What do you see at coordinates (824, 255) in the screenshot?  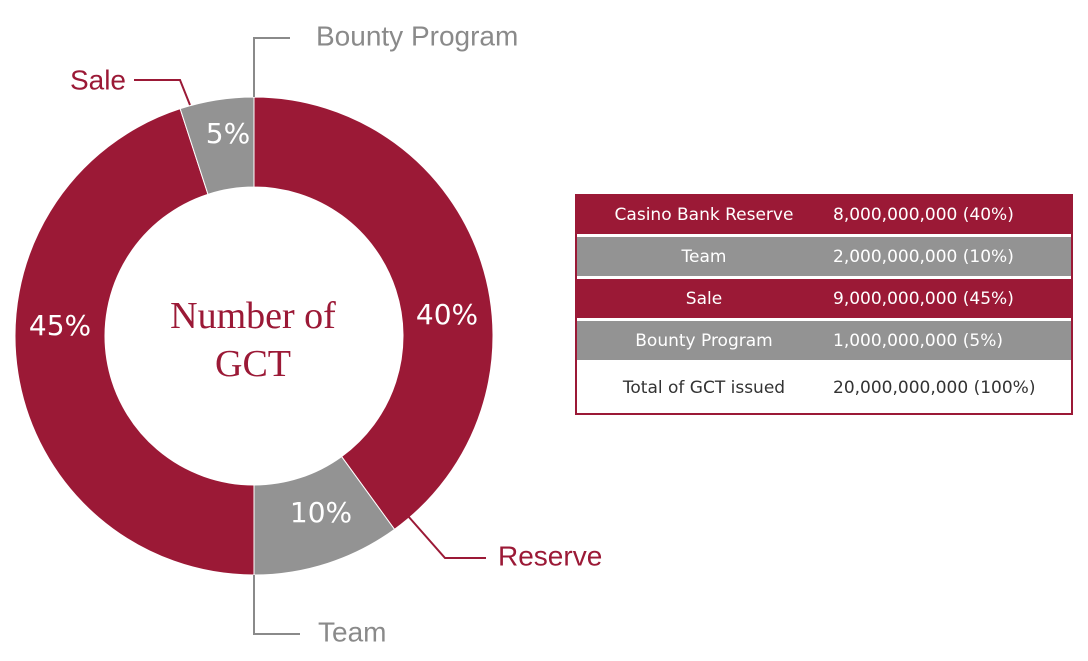 I see `table-row: Team 2,000,000,000 (10%)` at bounding box center [824, 255].